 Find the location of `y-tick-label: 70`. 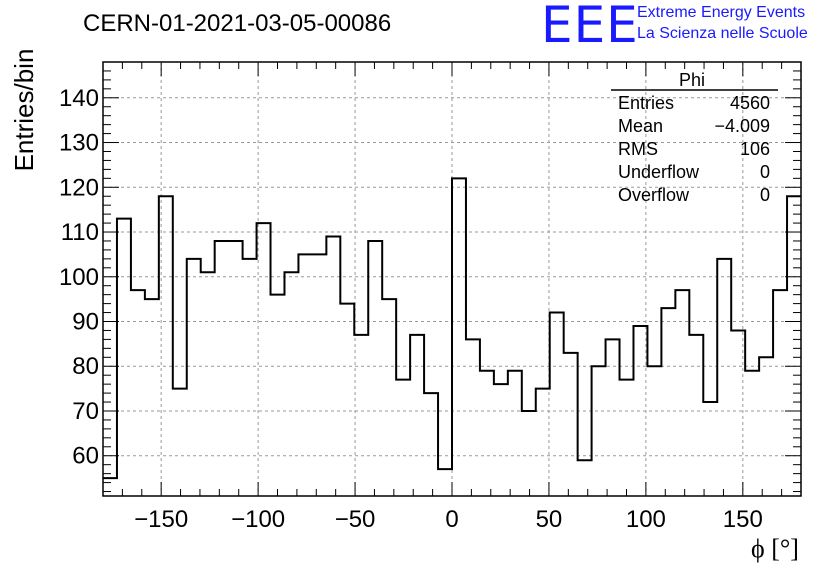

y-tick-label: 70 is located at coordinates (85, 411).